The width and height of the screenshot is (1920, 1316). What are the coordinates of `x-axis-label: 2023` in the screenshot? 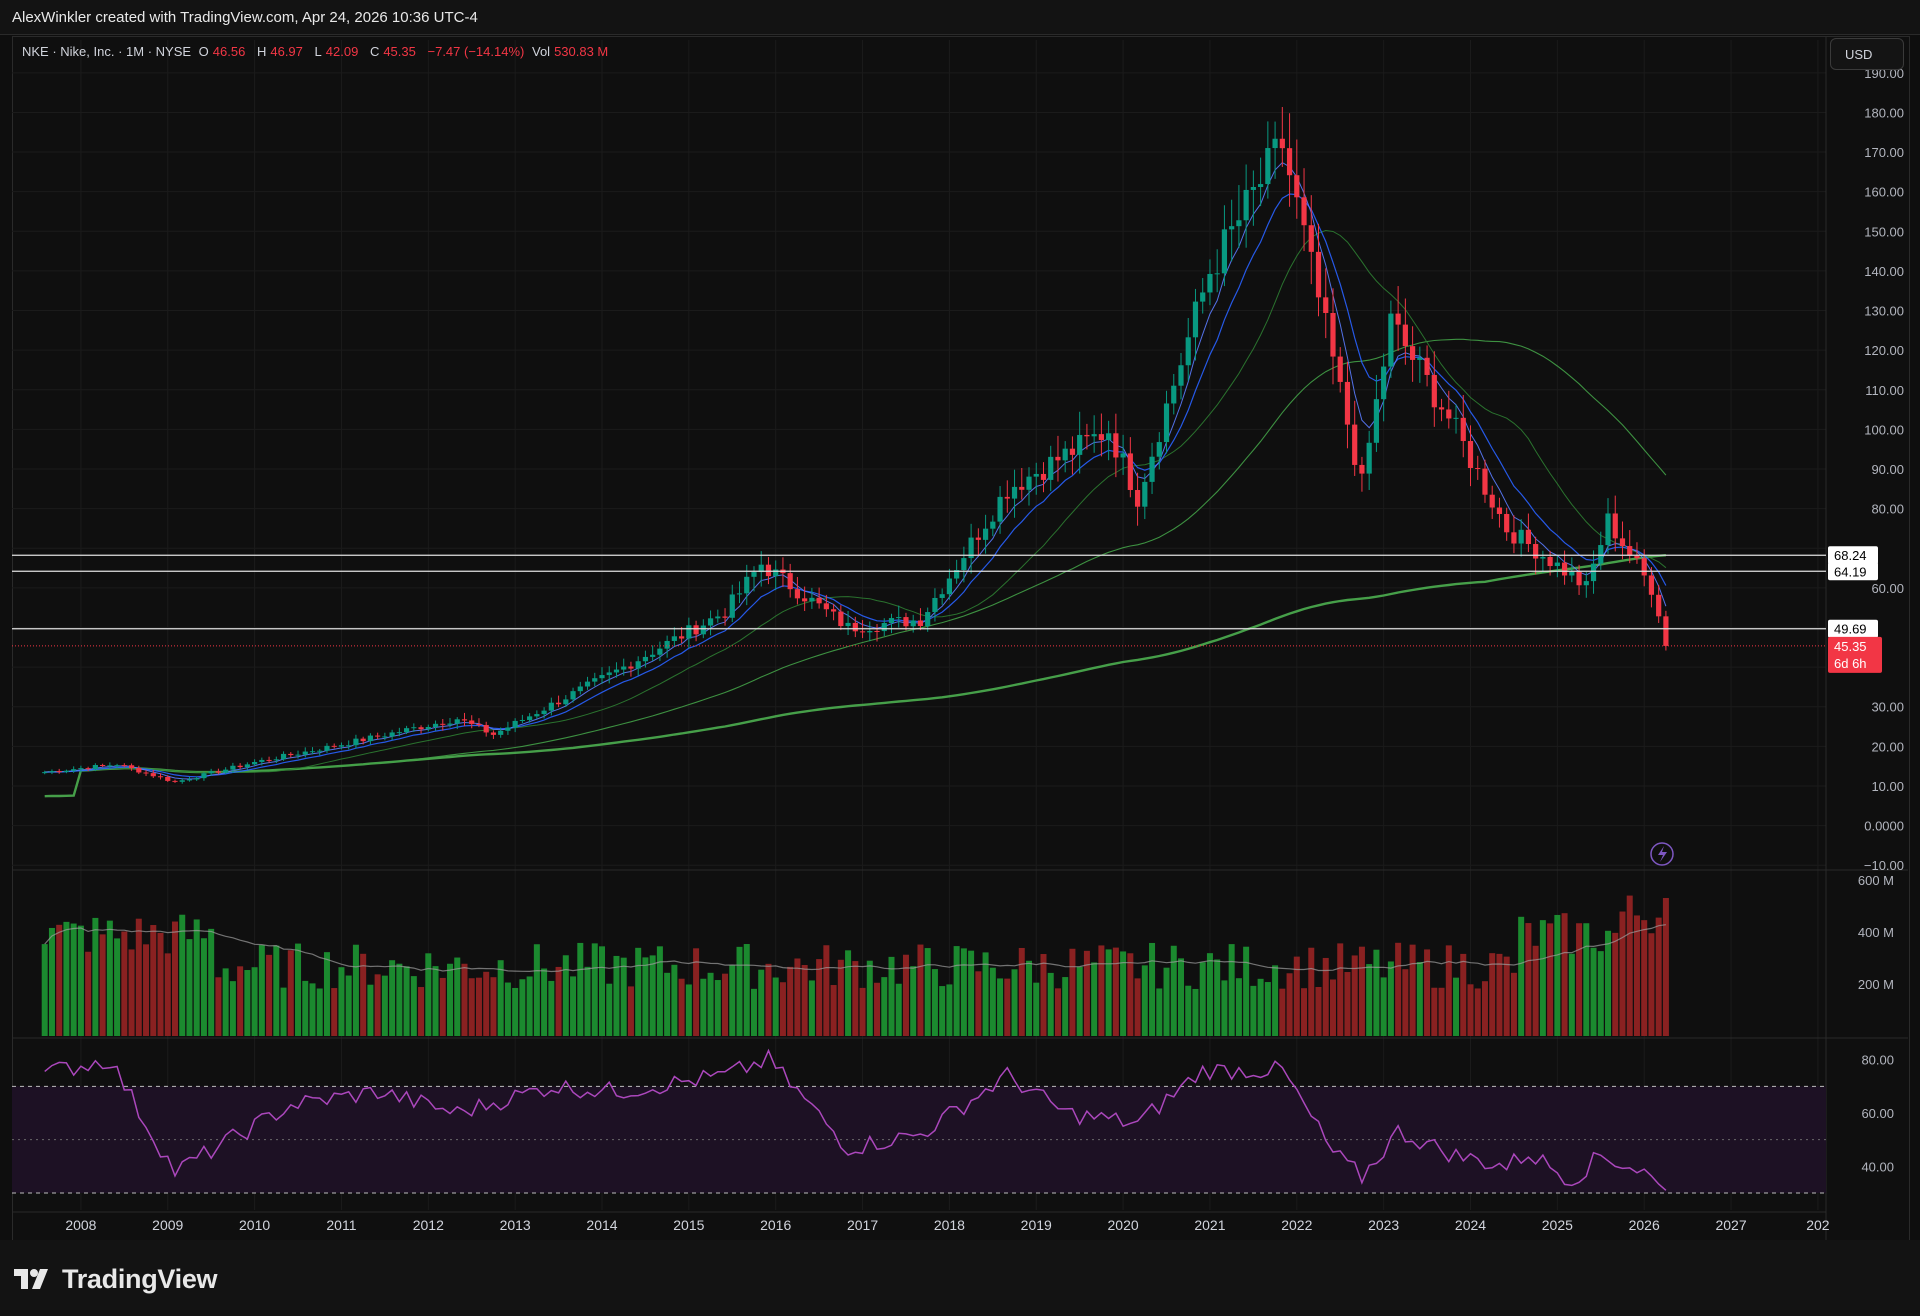 It's located at (1383, 1225).